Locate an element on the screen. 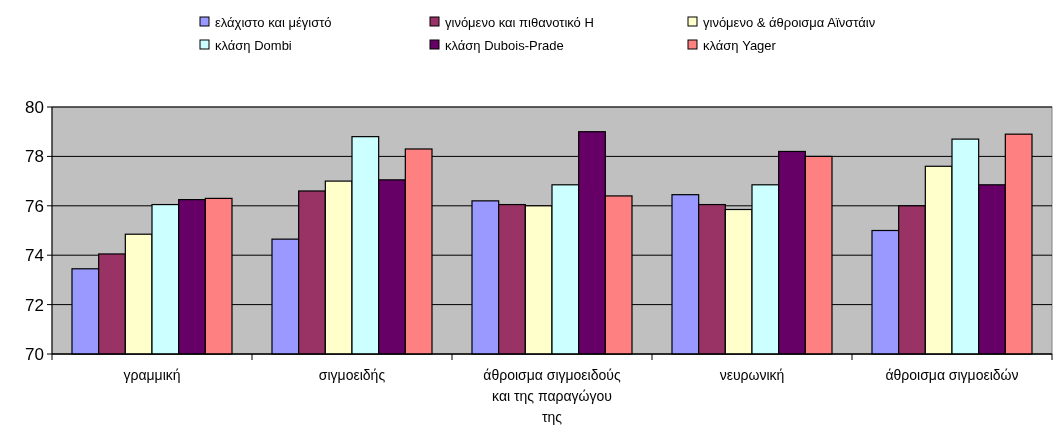 This screenshot has width=1062, height=448. legend-label: κλάση Yager is located at coordinates (740, 45).